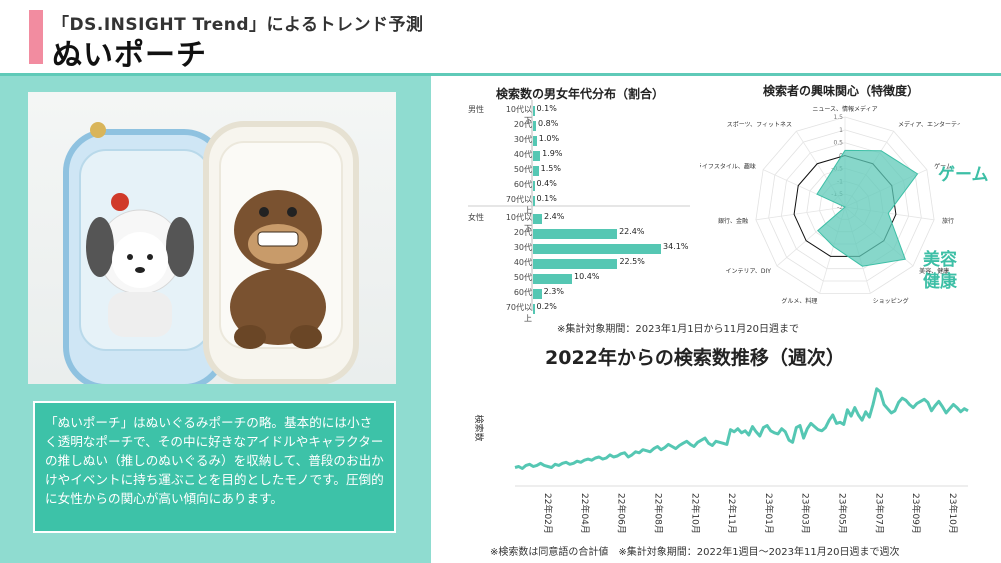 The image size is (1001, 563). What do you see at coordinates (238, 25) in the screenshot?
I see `page-subtitle: 「DS.INSIGHT Trend」によるトレンド予測` at bounding box center [238, 25].